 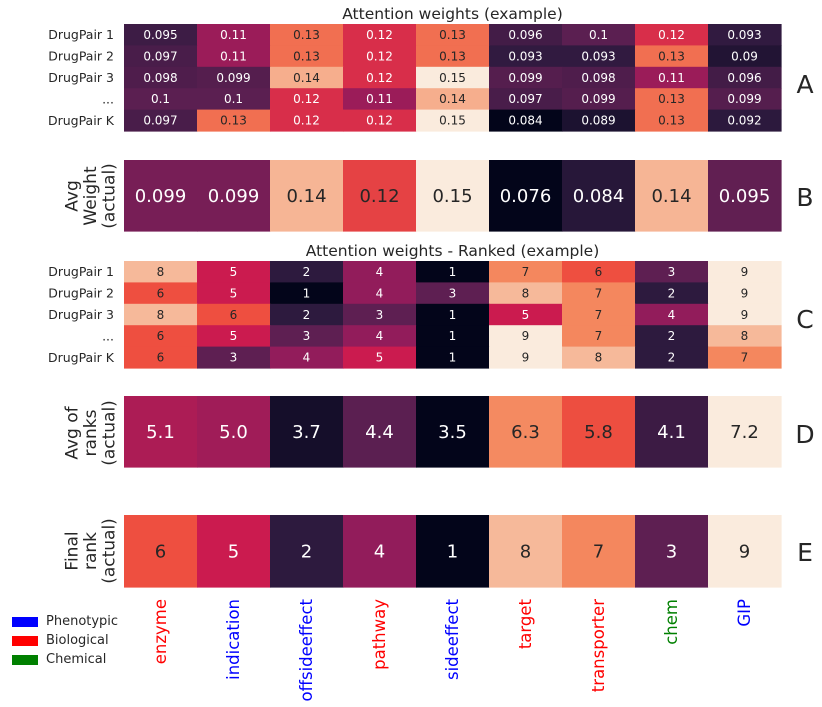 I want to click on x-tick-label: offsideeffect, so click(x=306, y=649).